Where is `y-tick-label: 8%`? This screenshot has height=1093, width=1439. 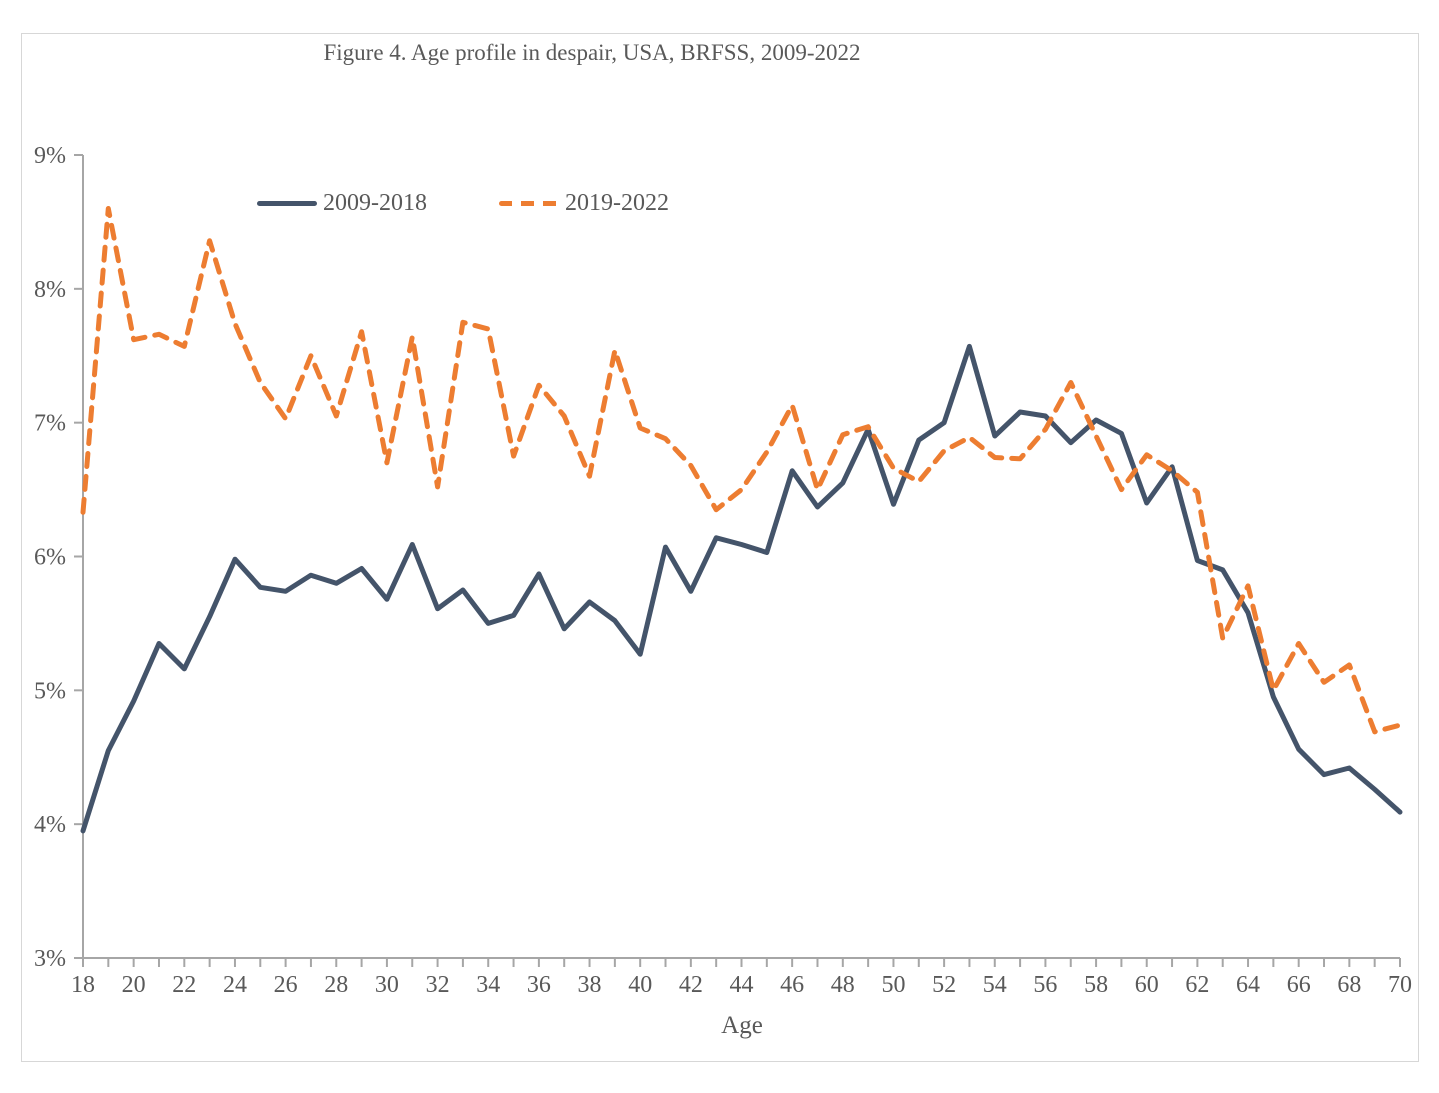 y-tick-label: 8% is located at coordinates (50, 290).